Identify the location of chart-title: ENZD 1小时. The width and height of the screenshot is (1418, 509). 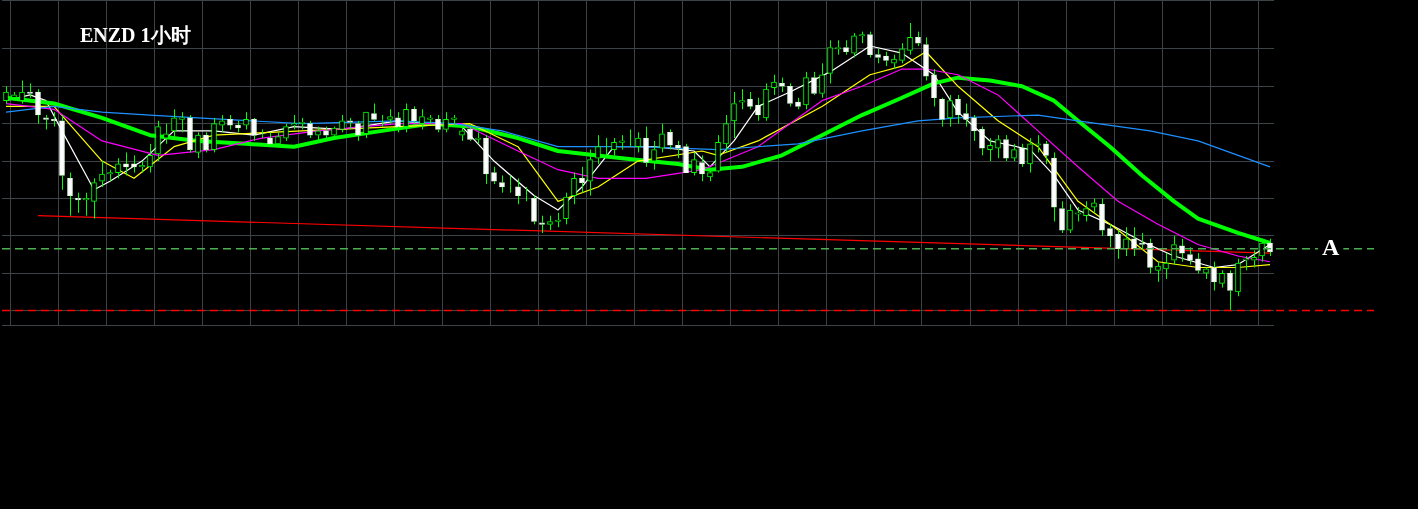
(135, 35).